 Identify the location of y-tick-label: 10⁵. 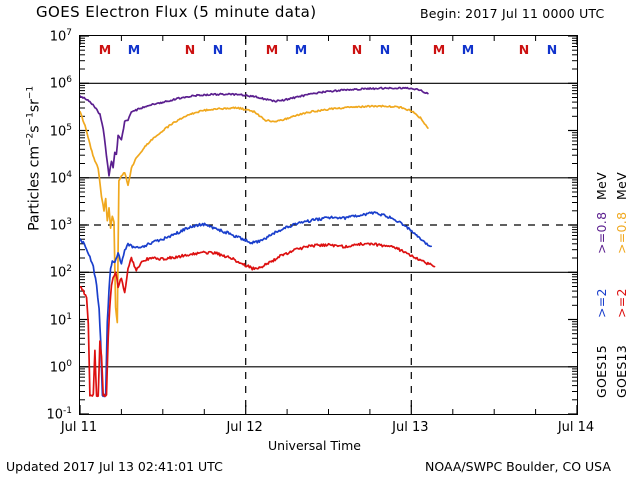
(60, 130).